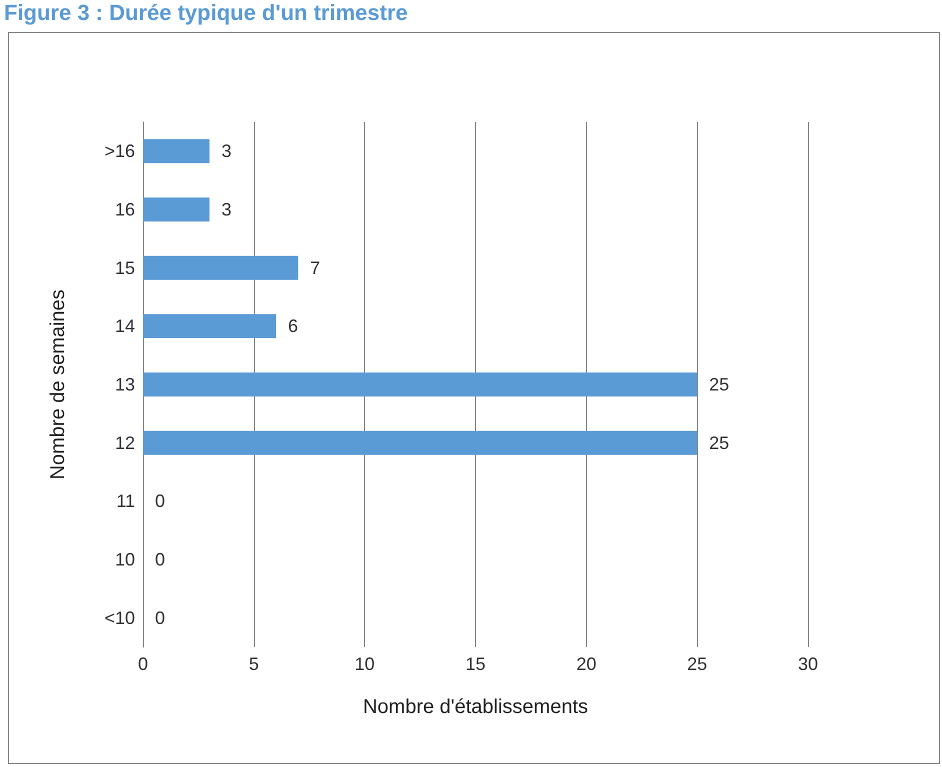 The height and width of the screenshot is (767, 942). I want to click on x-tick-label: 15, so click(475, 664).